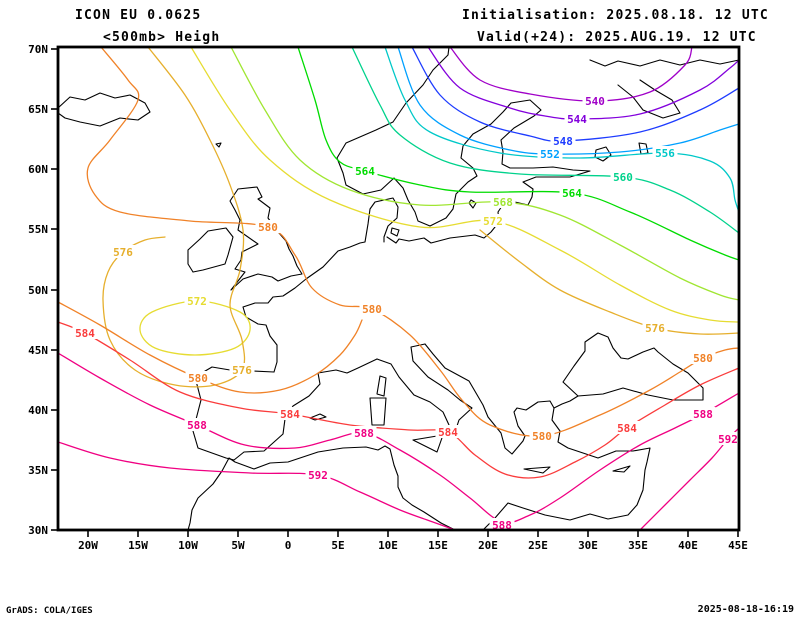  Describe the element at coordinates (38, 350) in the screenshot. I see `lat-tick-label: 45N` at that location.